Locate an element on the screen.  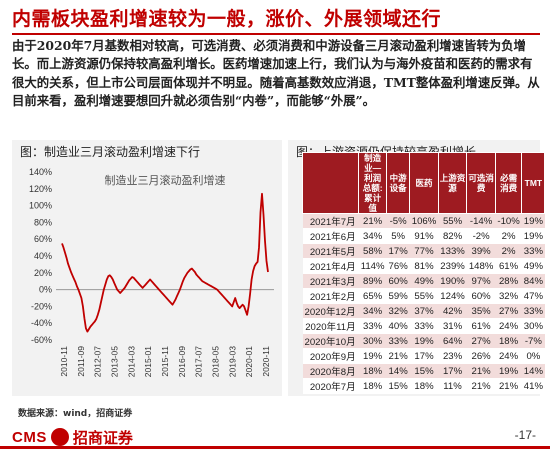
table-header-cell: 必需消费 is located at coordinates (508, 183).